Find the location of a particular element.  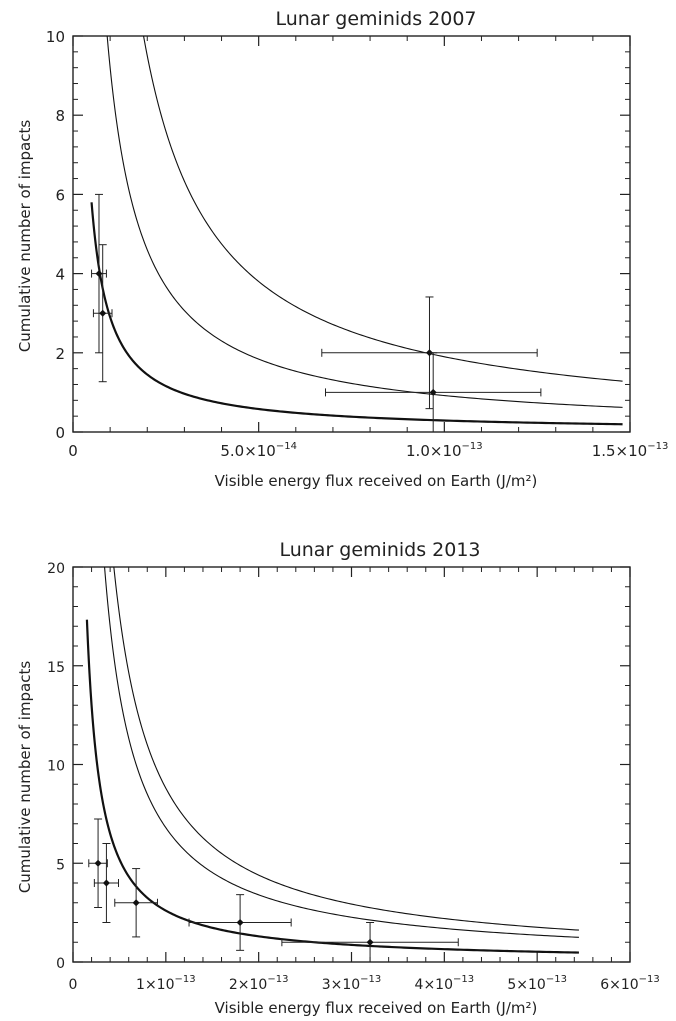

y-tick-label: 20 is located at coordinates (56, 569).